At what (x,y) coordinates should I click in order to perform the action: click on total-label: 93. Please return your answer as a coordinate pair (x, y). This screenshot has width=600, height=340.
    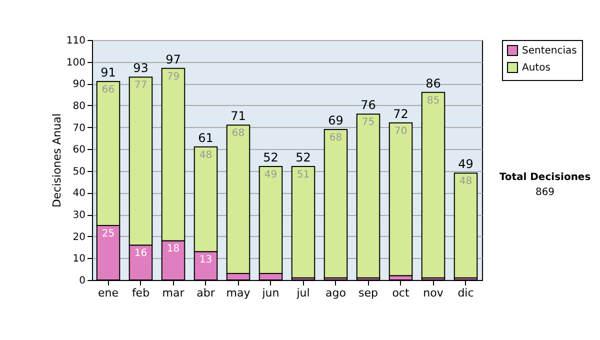
    Looking at the image, I should click on (140, 68).